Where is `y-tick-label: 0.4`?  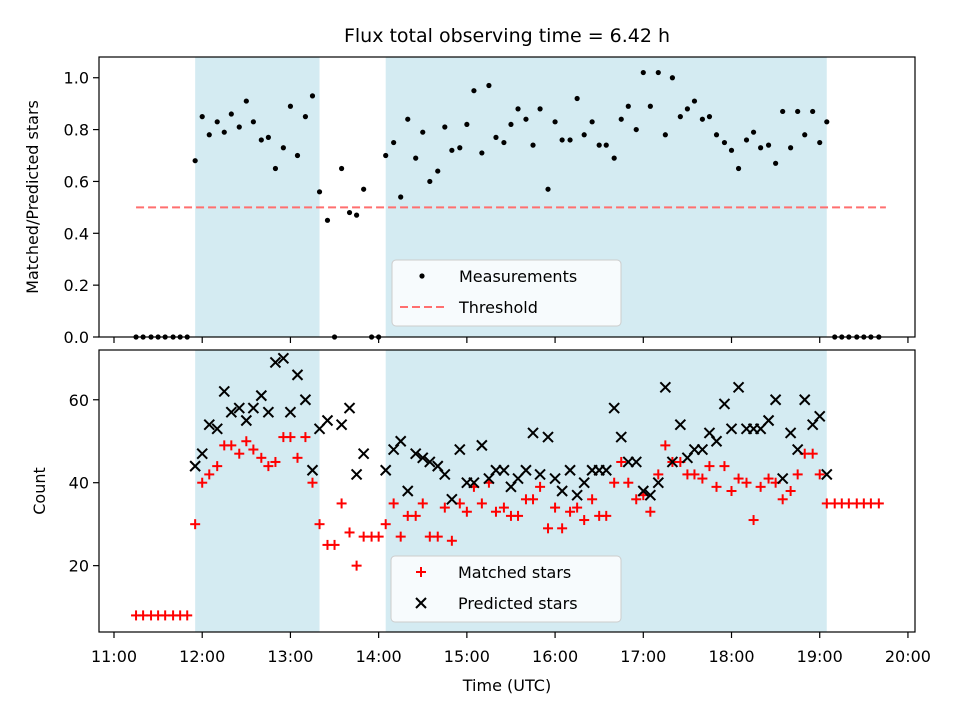 y-tick-label: 0.4 is located at coordinates (76, 233).